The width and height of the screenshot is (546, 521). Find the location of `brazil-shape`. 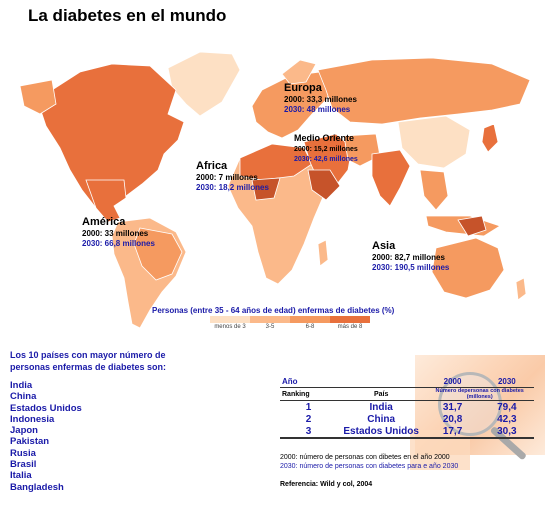

brazil-shape is located at coordinates (158, 254).